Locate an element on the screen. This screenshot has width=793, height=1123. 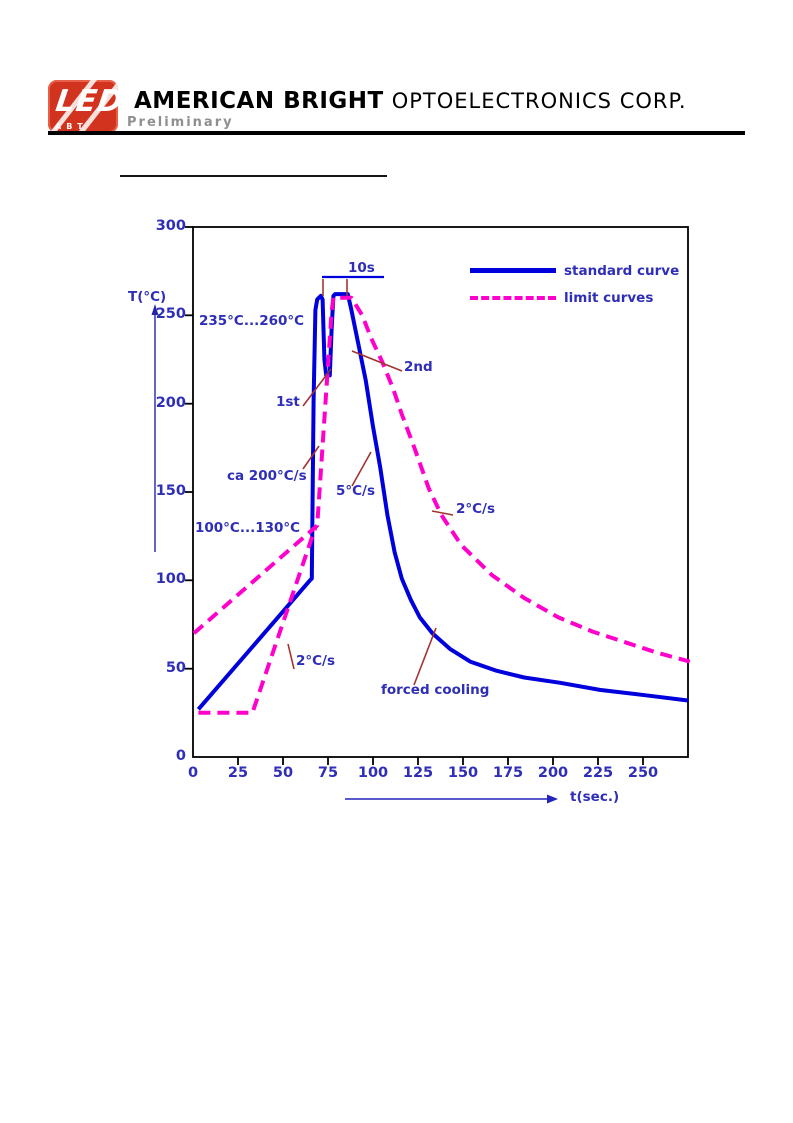
annotation-peak-range: 235°C...260°C is located at coordinates (252, 321).